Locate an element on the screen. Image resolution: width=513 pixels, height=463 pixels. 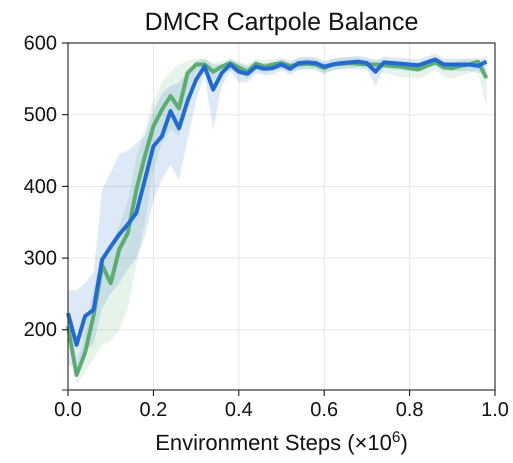
x-tick-label: 0.2 is located at coordinates (153, 410).